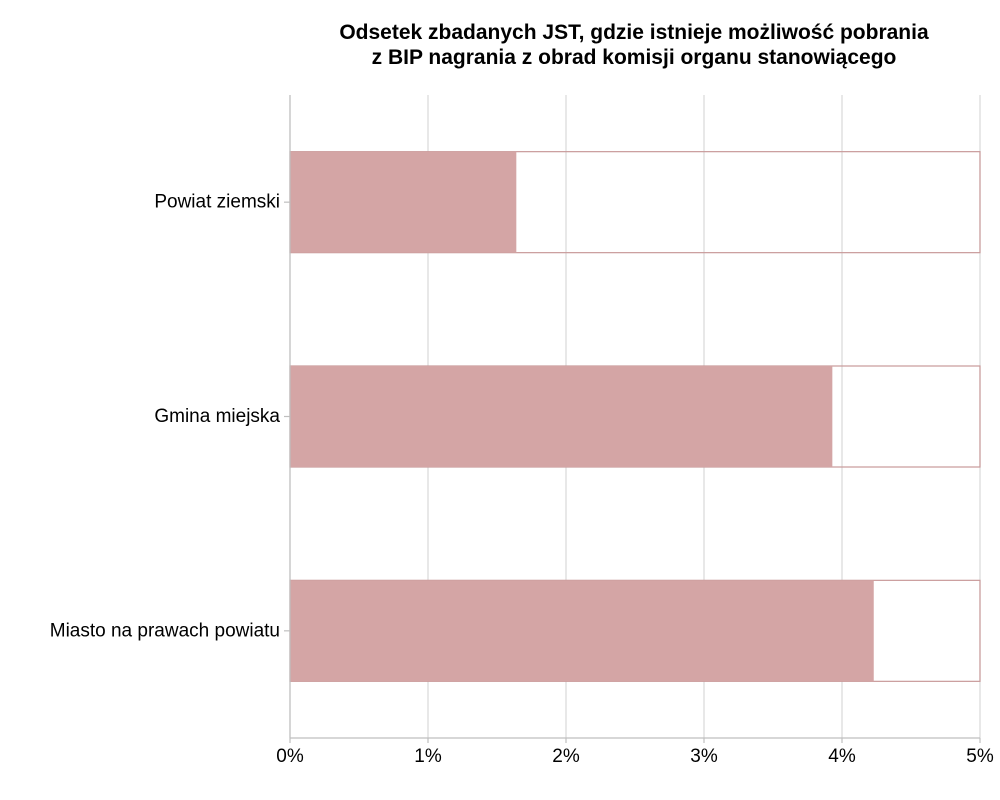  What do you see at coordinates (290, 756) in the screenshot?
I see `x-tick-label-0: 0%` at bounding box center [290, 756].